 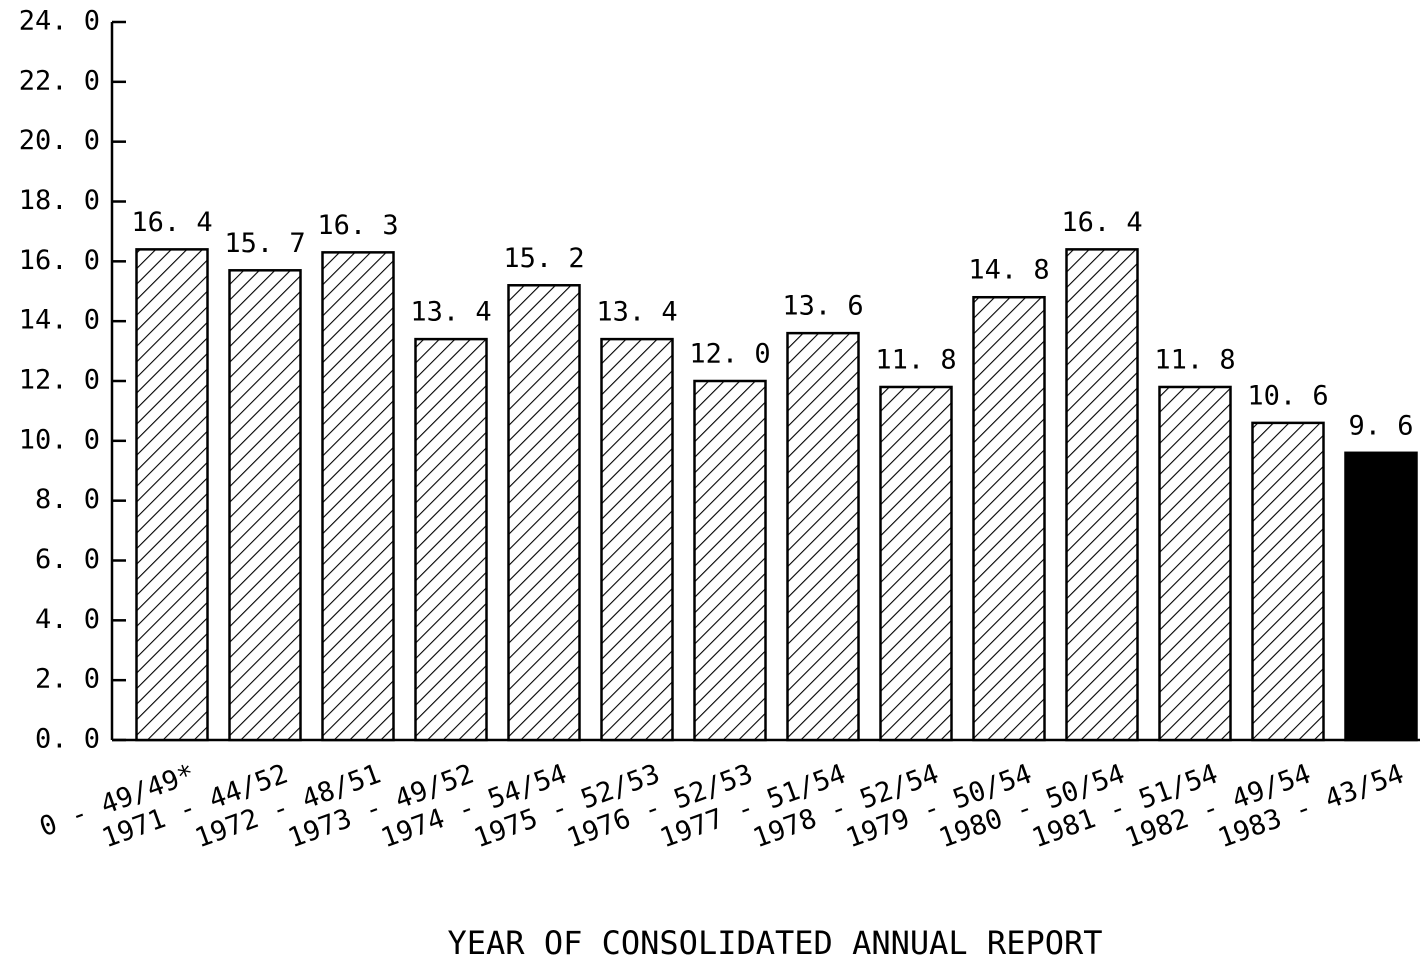 What do you see at coordinates (264, 243) in the screenshot?
I see `value-label: 15. 7` at bounding box center [264, 243].